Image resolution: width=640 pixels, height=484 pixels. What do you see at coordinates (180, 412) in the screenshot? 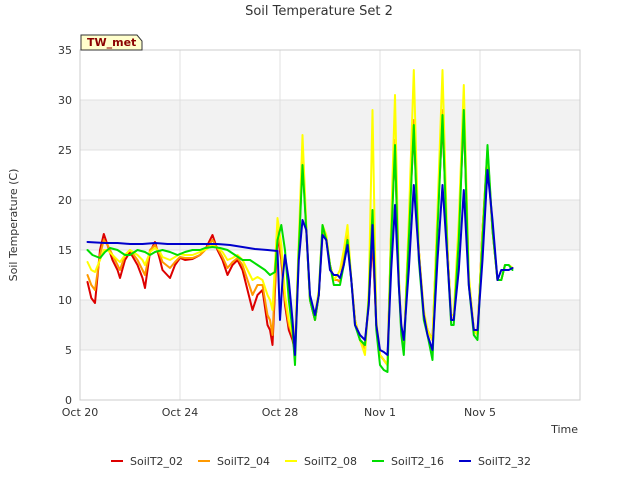
I see `x-tick-label: Oct 24` at bounding box center [180, 412].